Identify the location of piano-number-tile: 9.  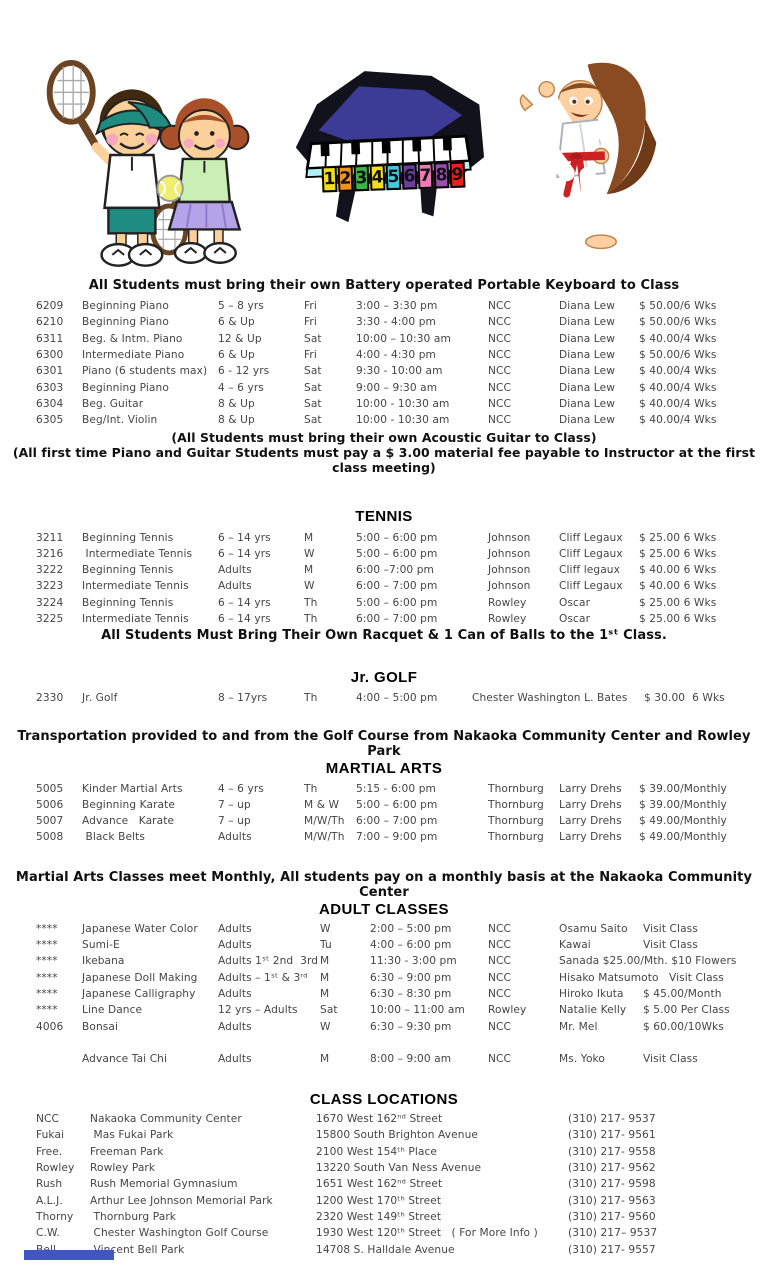
(457, 175).